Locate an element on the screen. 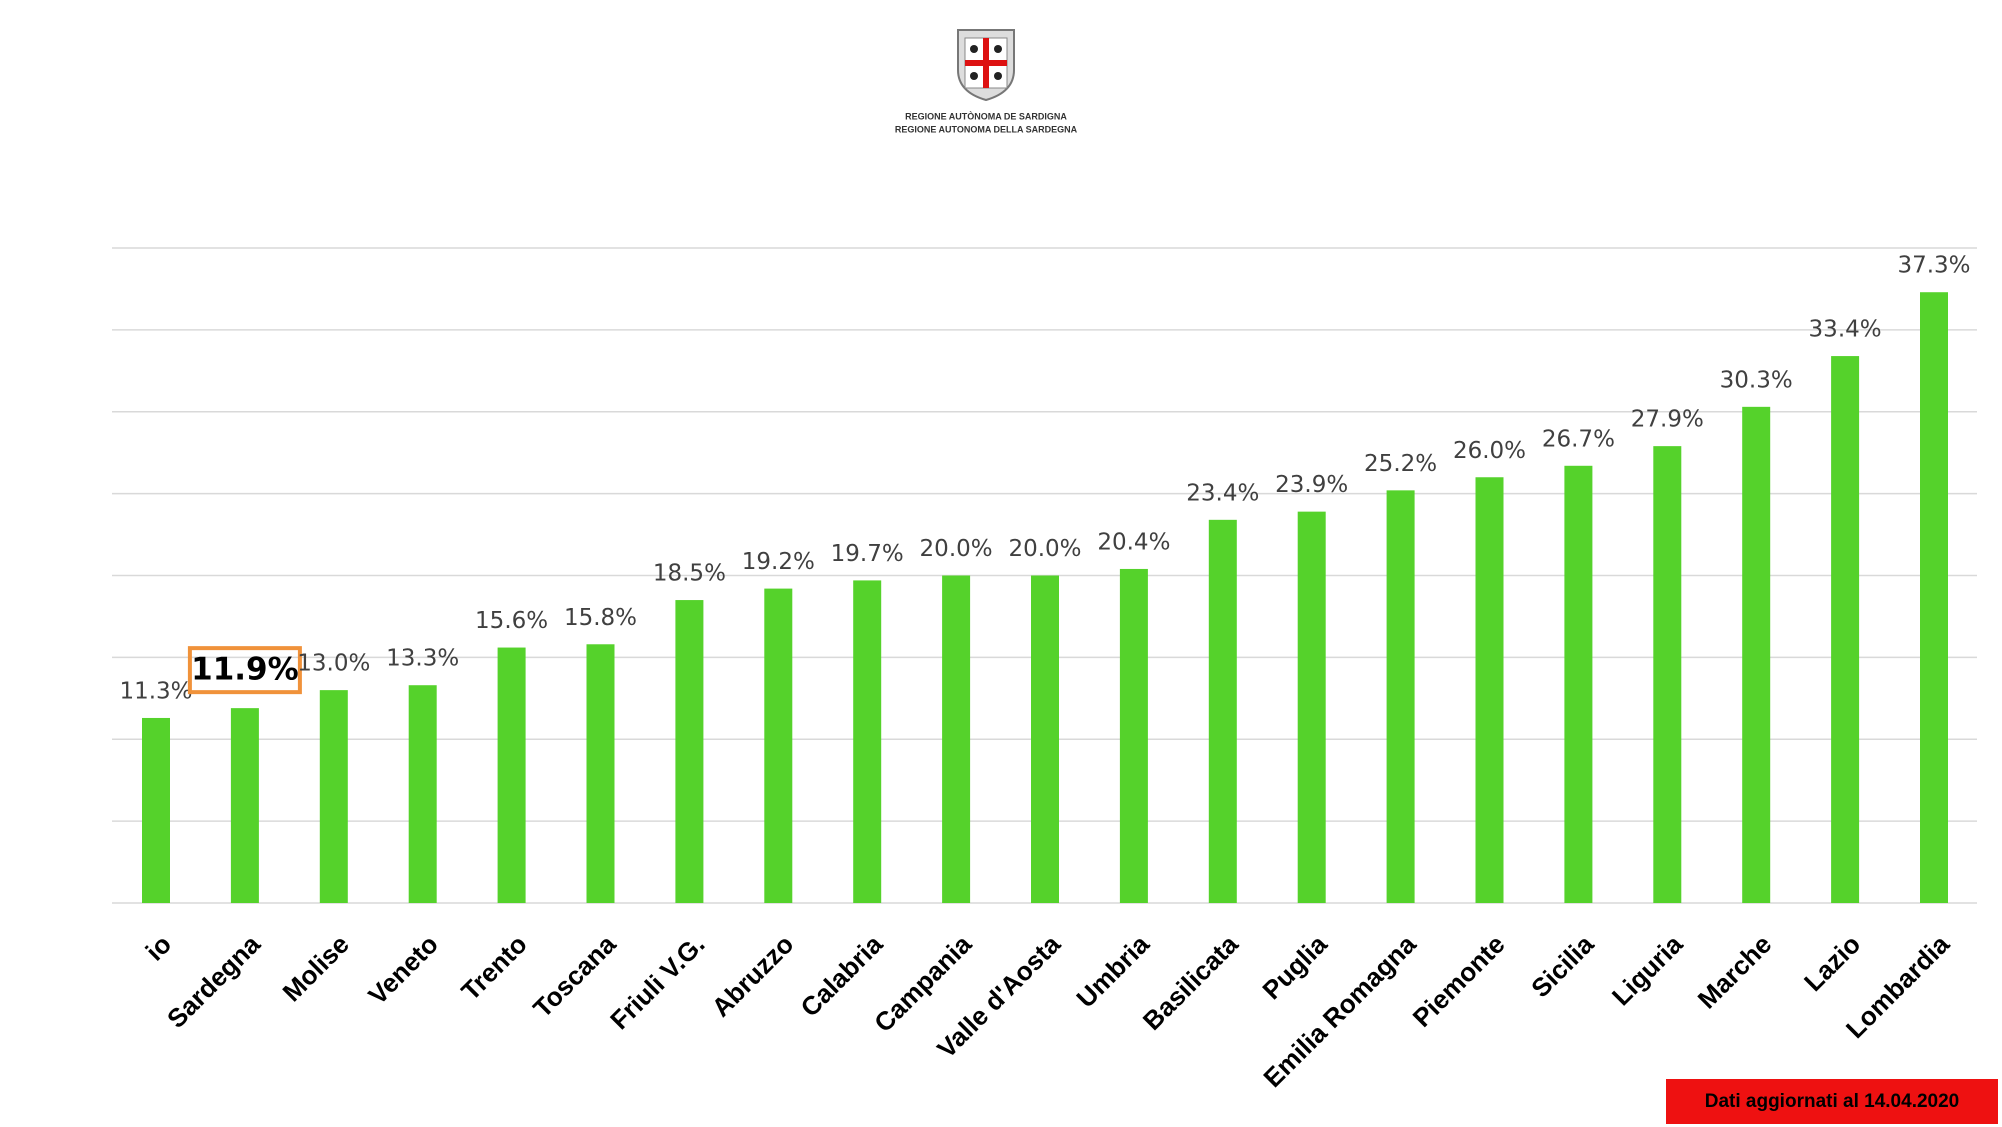 The image size is (2002, 1127). x-tick-label: Trento is located at coordinates (493, 967).